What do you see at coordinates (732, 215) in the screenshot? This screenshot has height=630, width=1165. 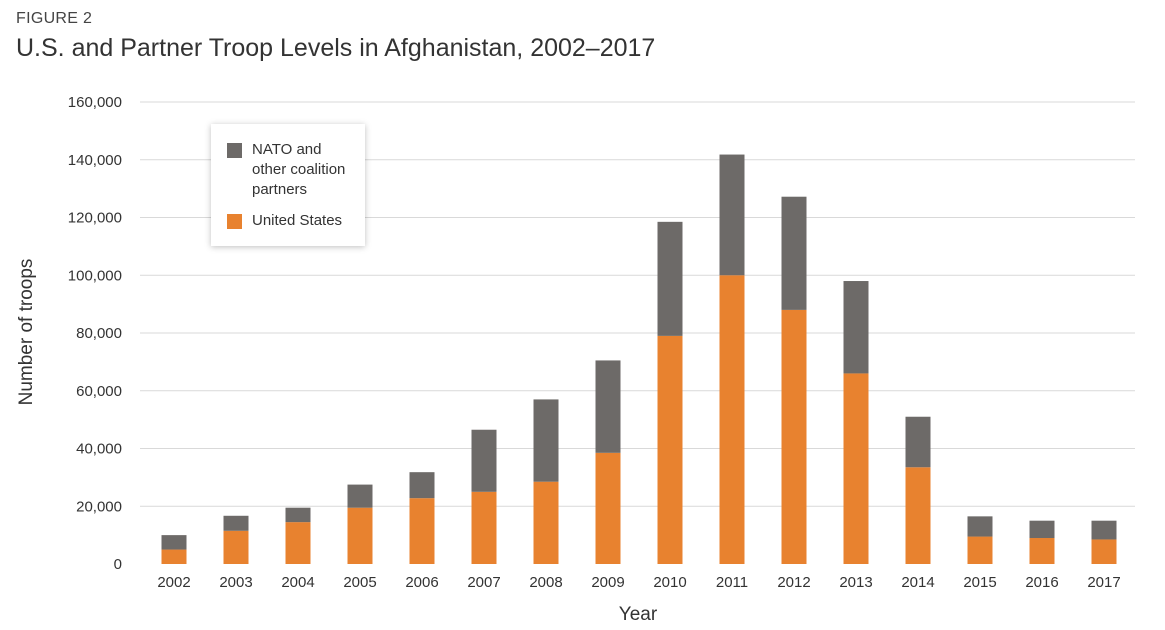 I see `bar-nato-2011` at bounding box center [732, 215].